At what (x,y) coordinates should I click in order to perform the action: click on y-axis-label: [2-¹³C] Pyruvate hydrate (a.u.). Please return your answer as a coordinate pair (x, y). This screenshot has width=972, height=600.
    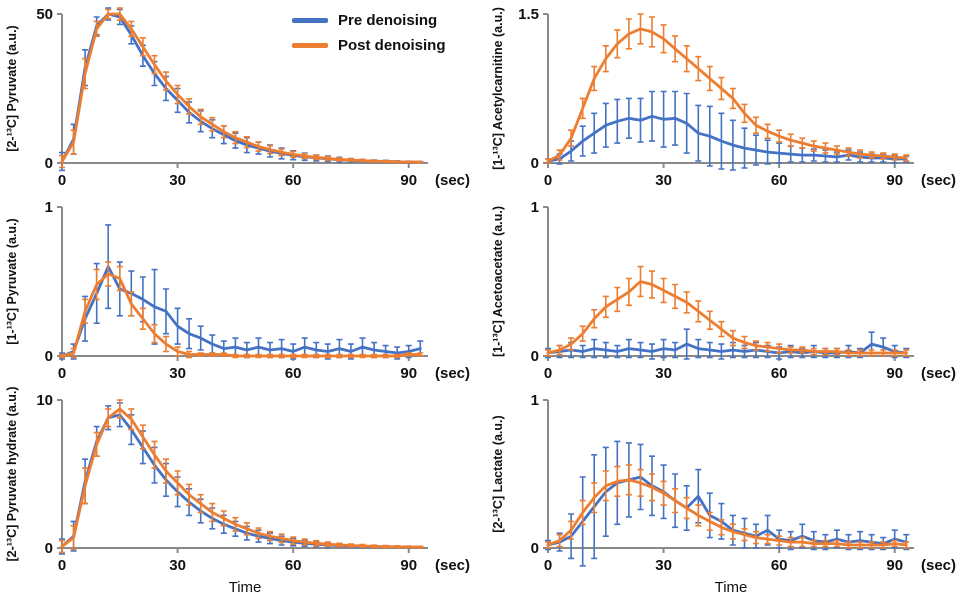
    Looking at the image, I should click on (12, 473).